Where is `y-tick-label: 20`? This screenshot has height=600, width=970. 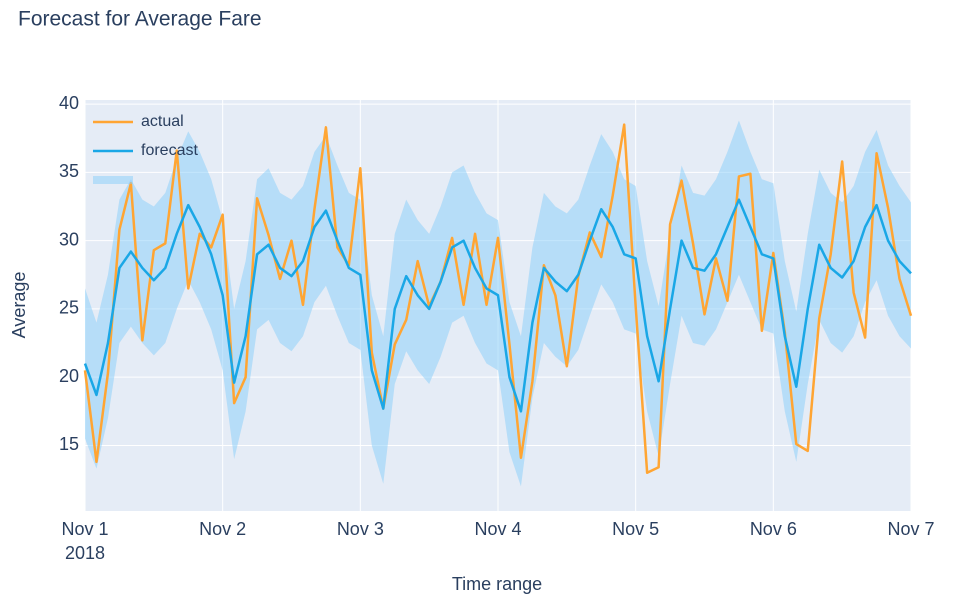 y-tick-label: 20 is located at coordinates (69, 376).